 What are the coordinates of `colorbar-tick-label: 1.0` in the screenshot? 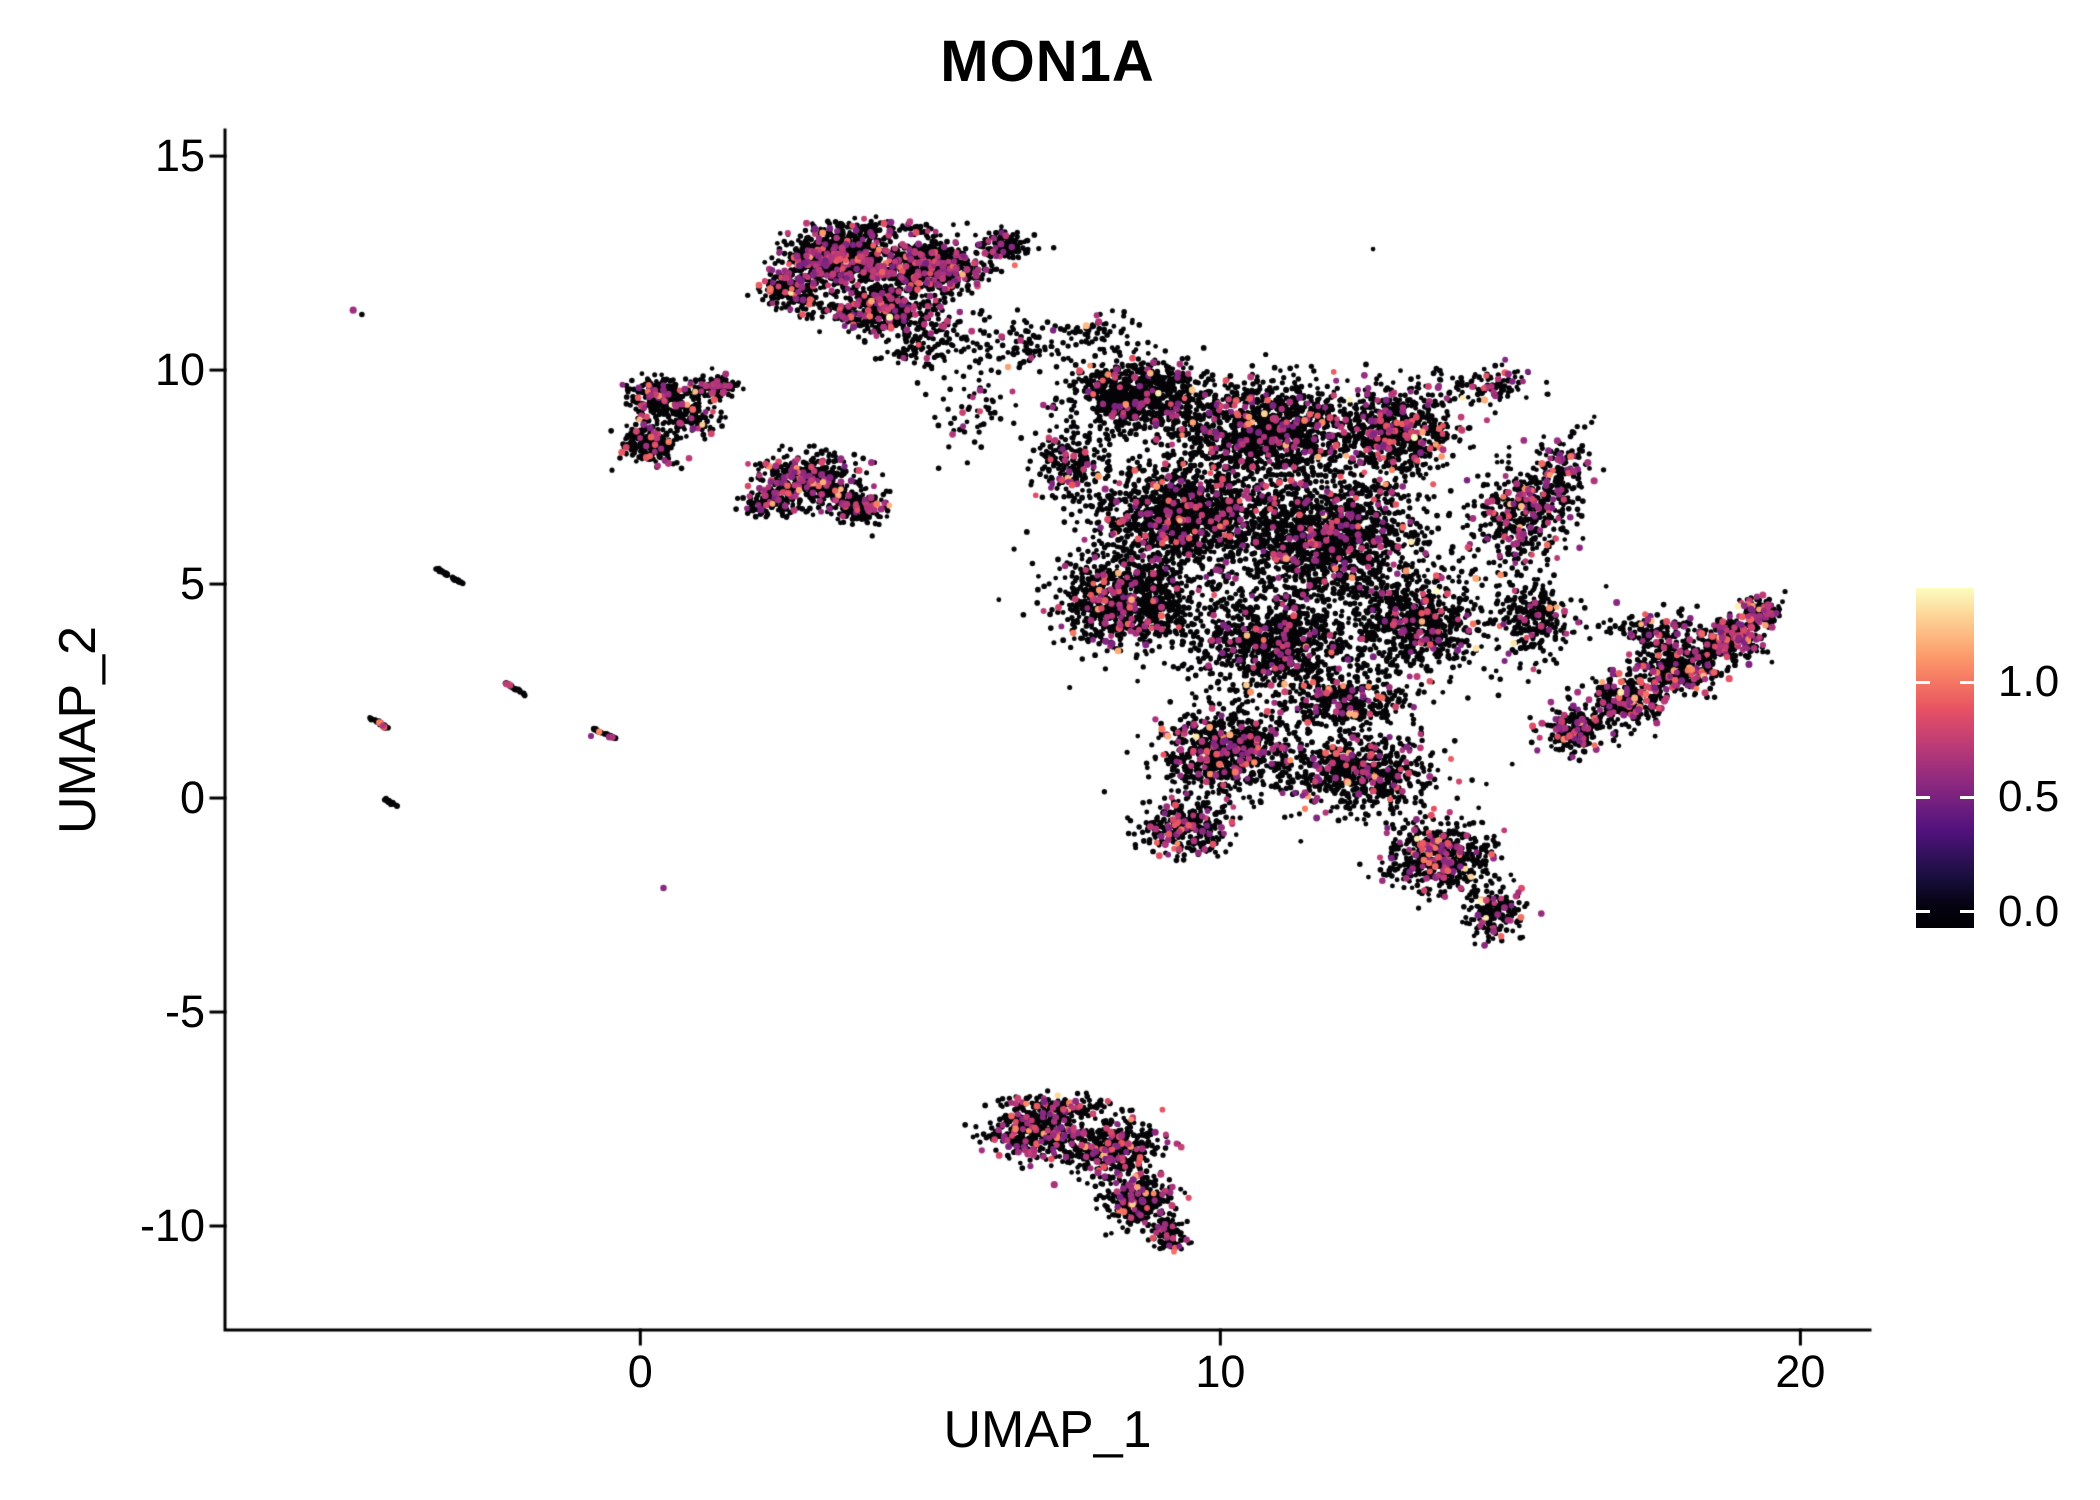 It's located at (2029, 682).